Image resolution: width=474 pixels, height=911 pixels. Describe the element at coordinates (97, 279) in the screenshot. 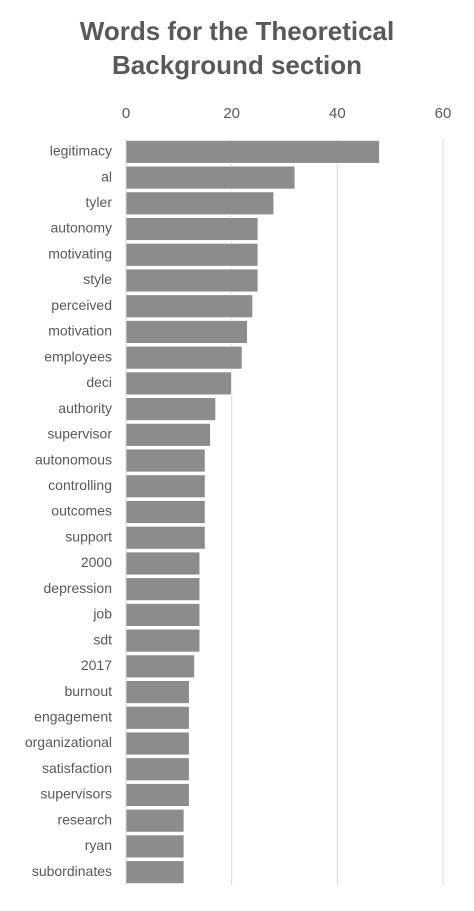

I see `y-tick-label: style` at that location.